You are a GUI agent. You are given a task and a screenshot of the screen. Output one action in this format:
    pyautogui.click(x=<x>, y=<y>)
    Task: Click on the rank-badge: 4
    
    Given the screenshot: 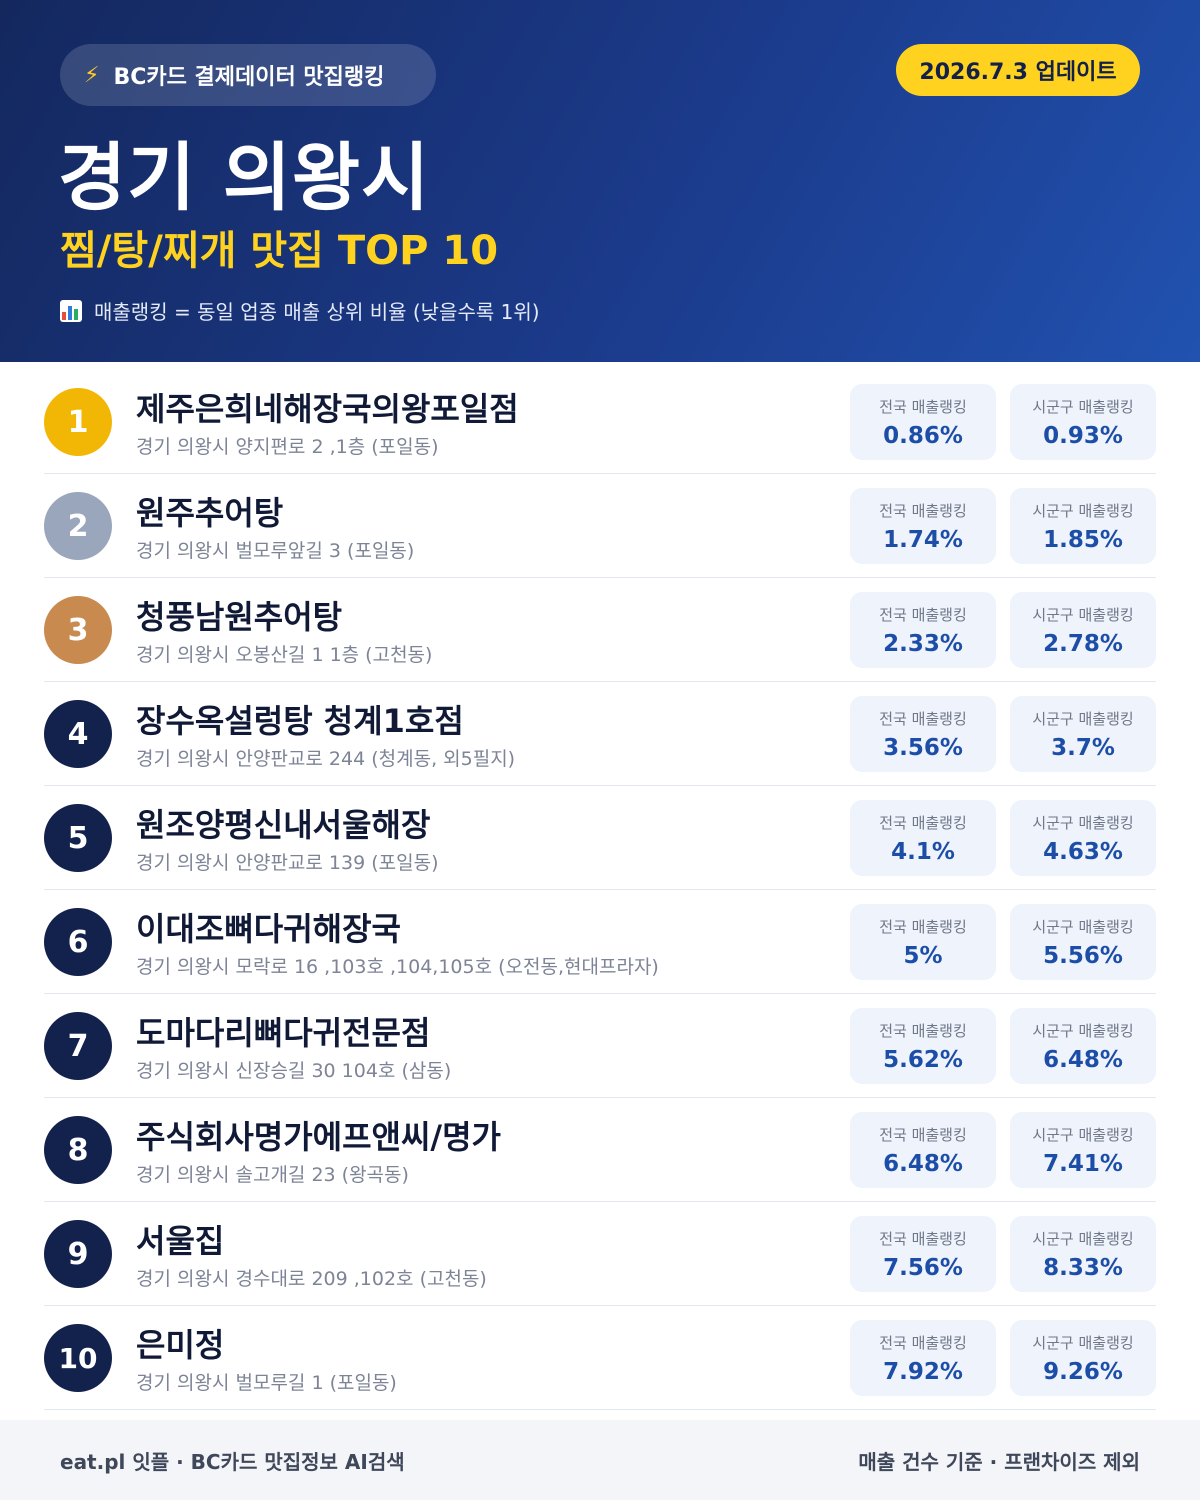 What is the action you would take?
    pyautogui.click(x=78, y=734)
    